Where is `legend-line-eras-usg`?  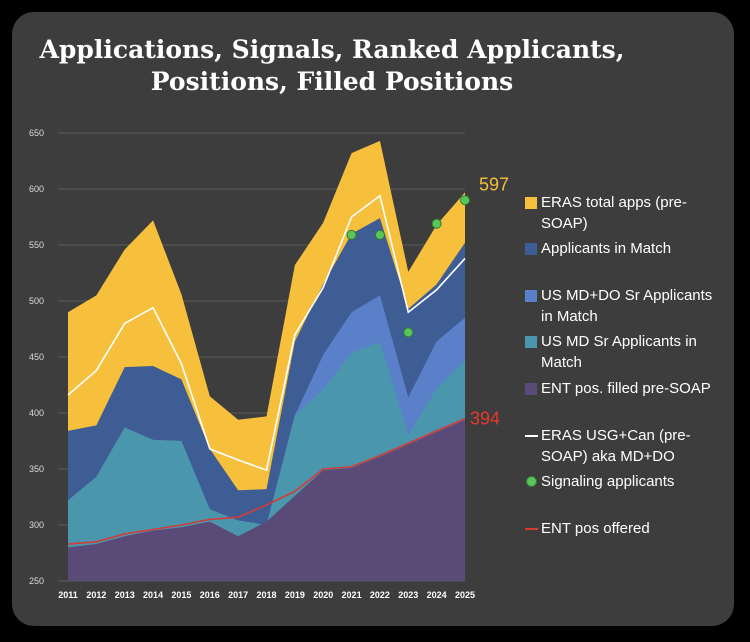 legend-line-eras-usg is located at coordinates (531, 436).